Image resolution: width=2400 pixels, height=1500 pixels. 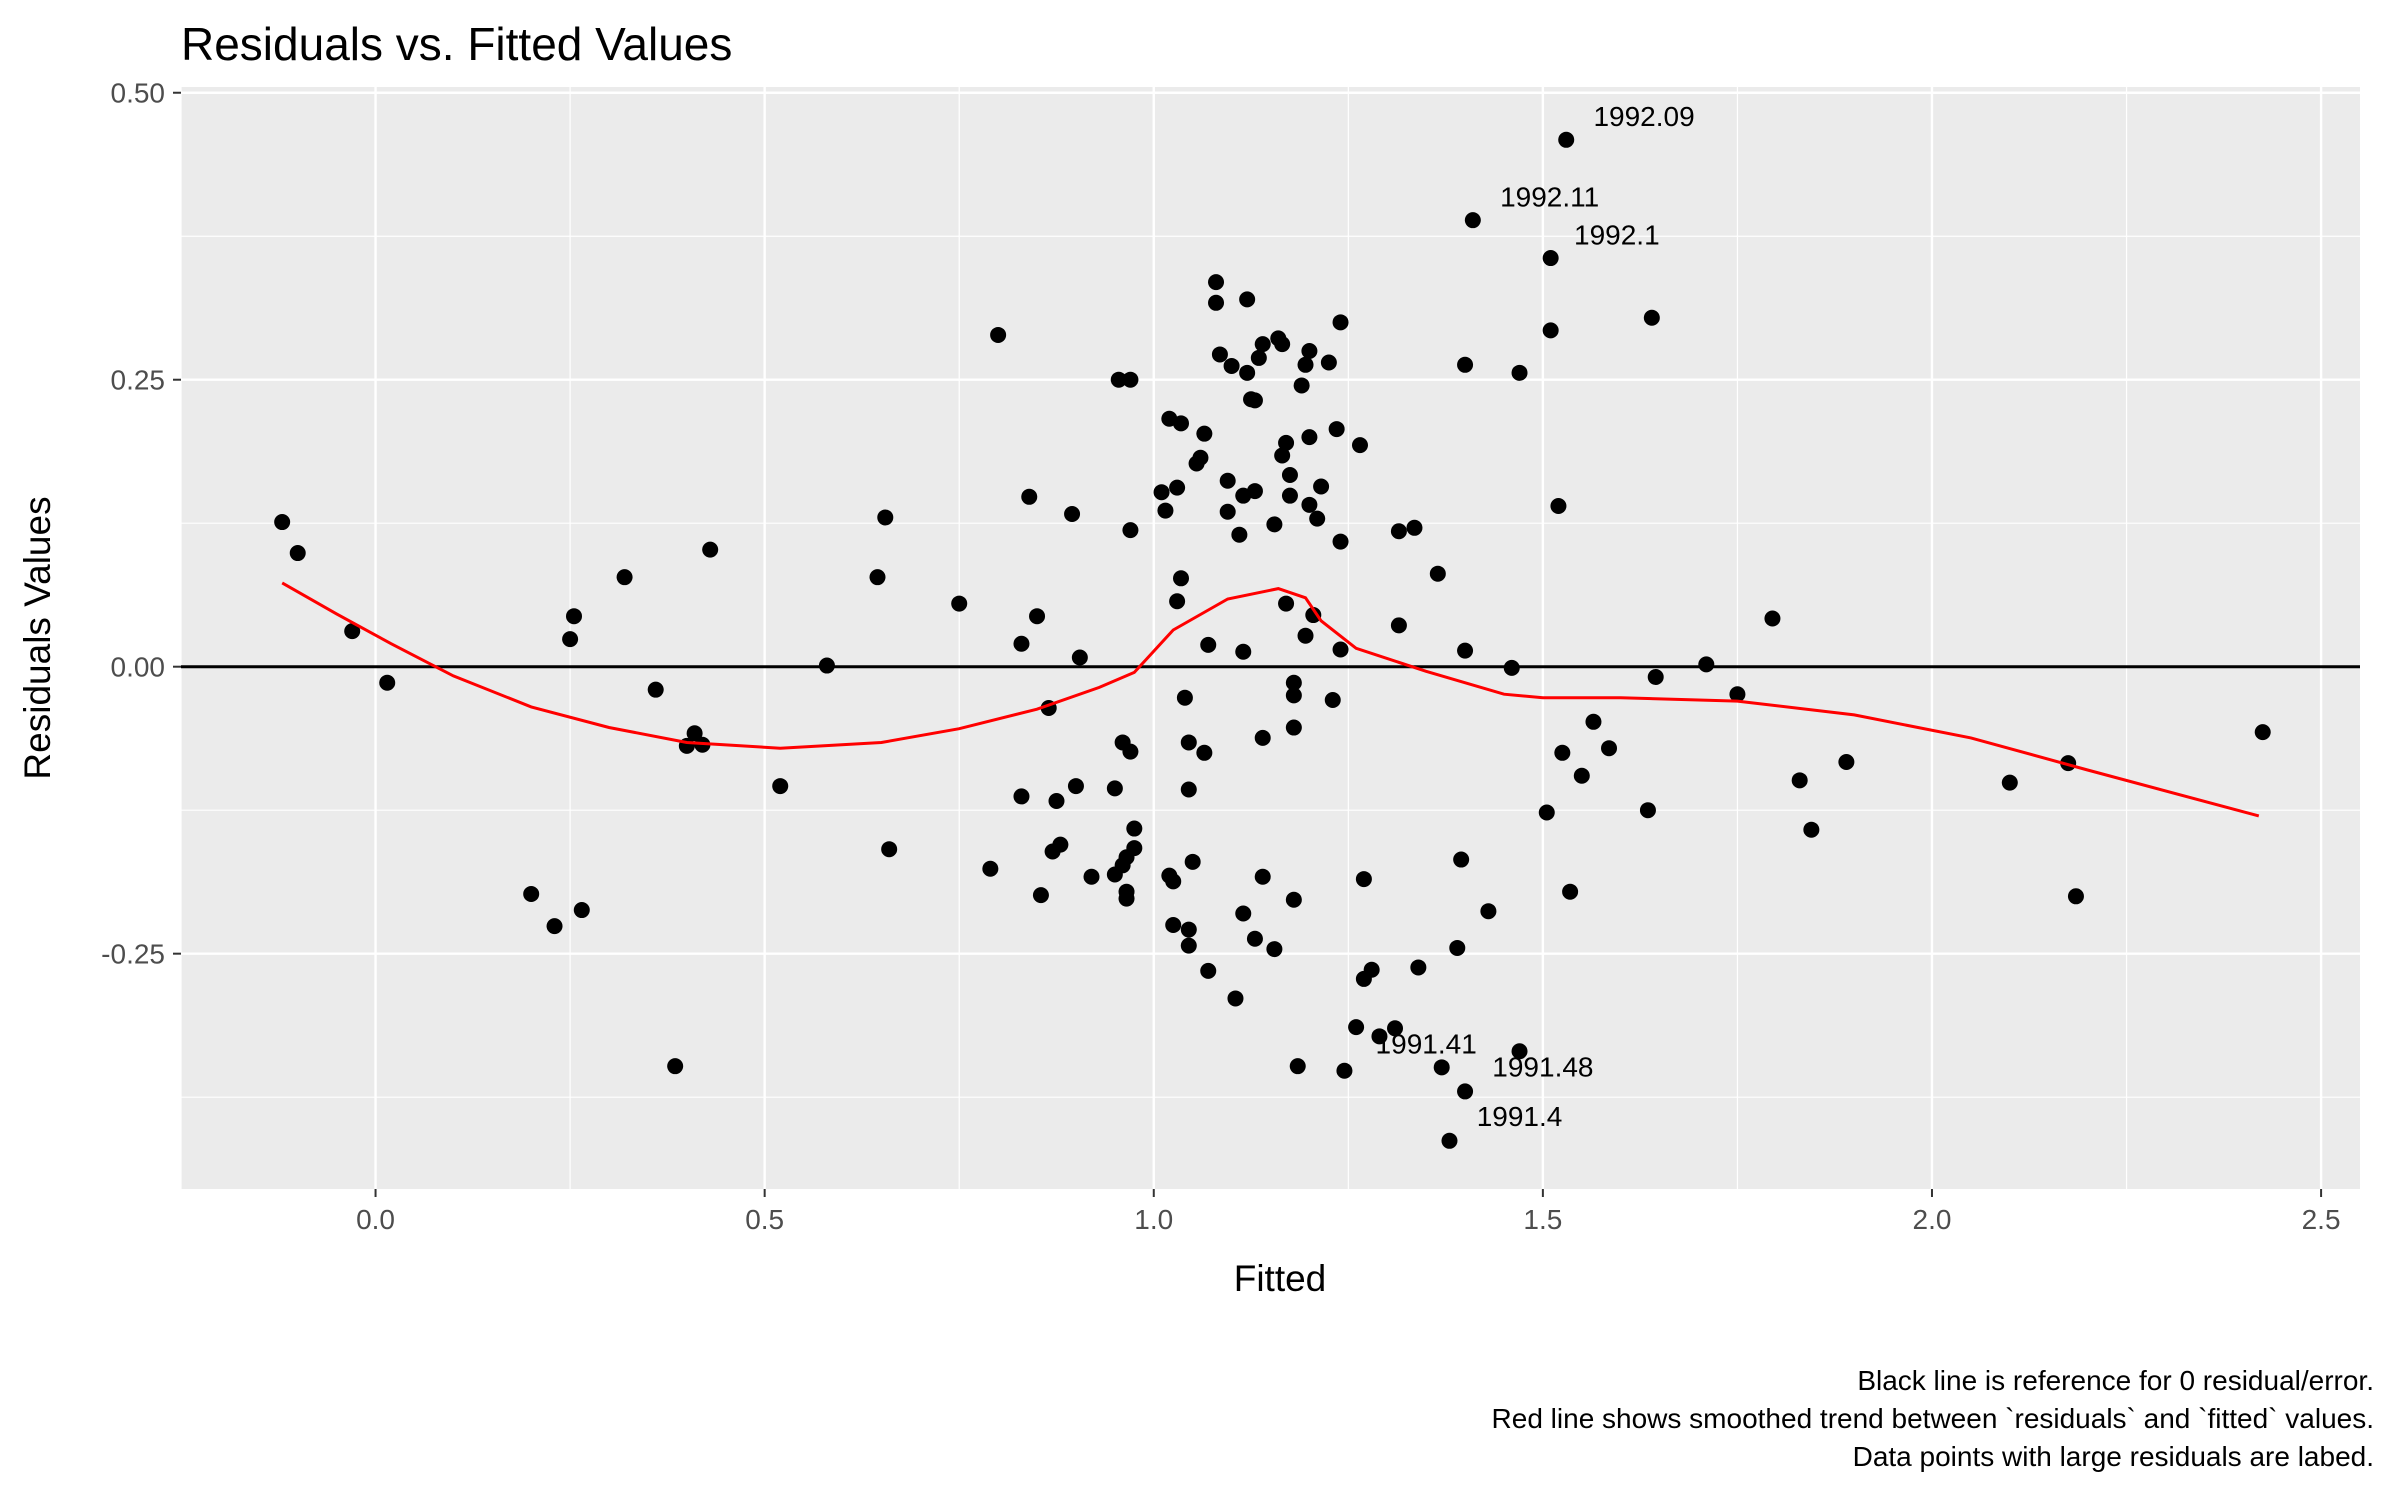 I want to click on point-label: 1992.11, so click(x=1549, y=196).